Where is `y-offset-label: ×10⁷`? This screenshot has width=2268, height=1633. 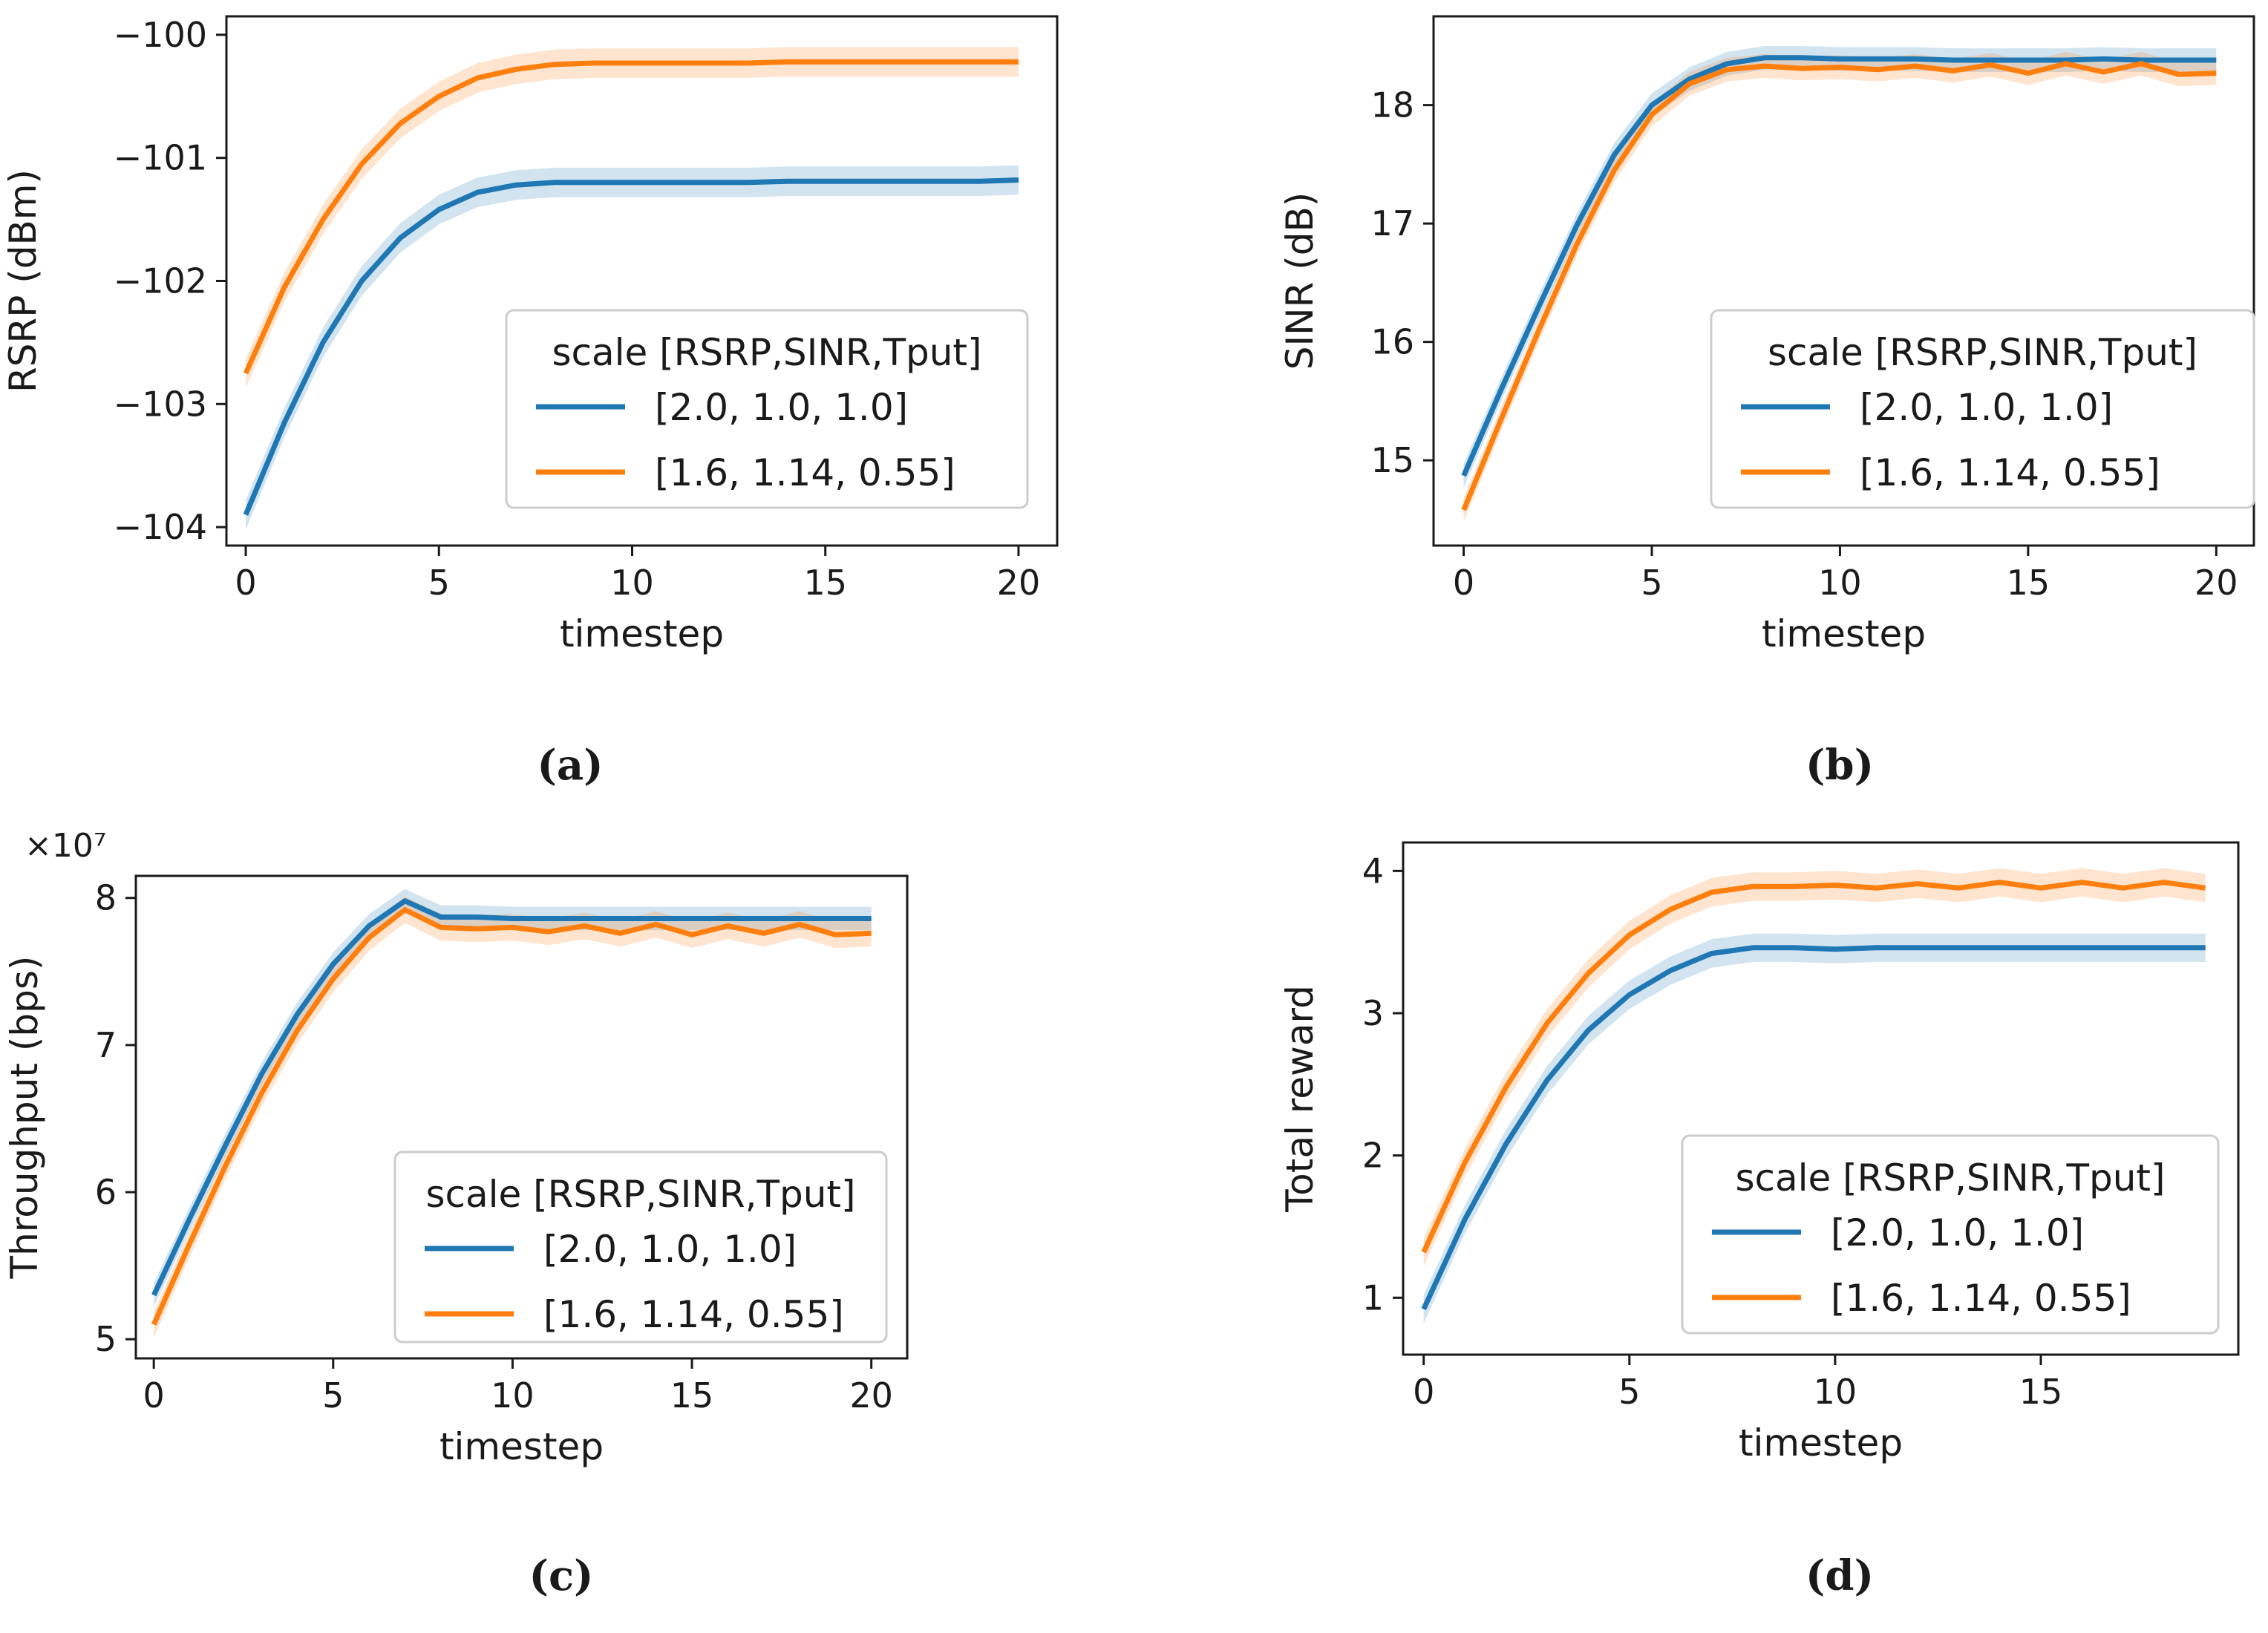
y-offset-label: ×10⁷ is located at coordinates (65, 846).